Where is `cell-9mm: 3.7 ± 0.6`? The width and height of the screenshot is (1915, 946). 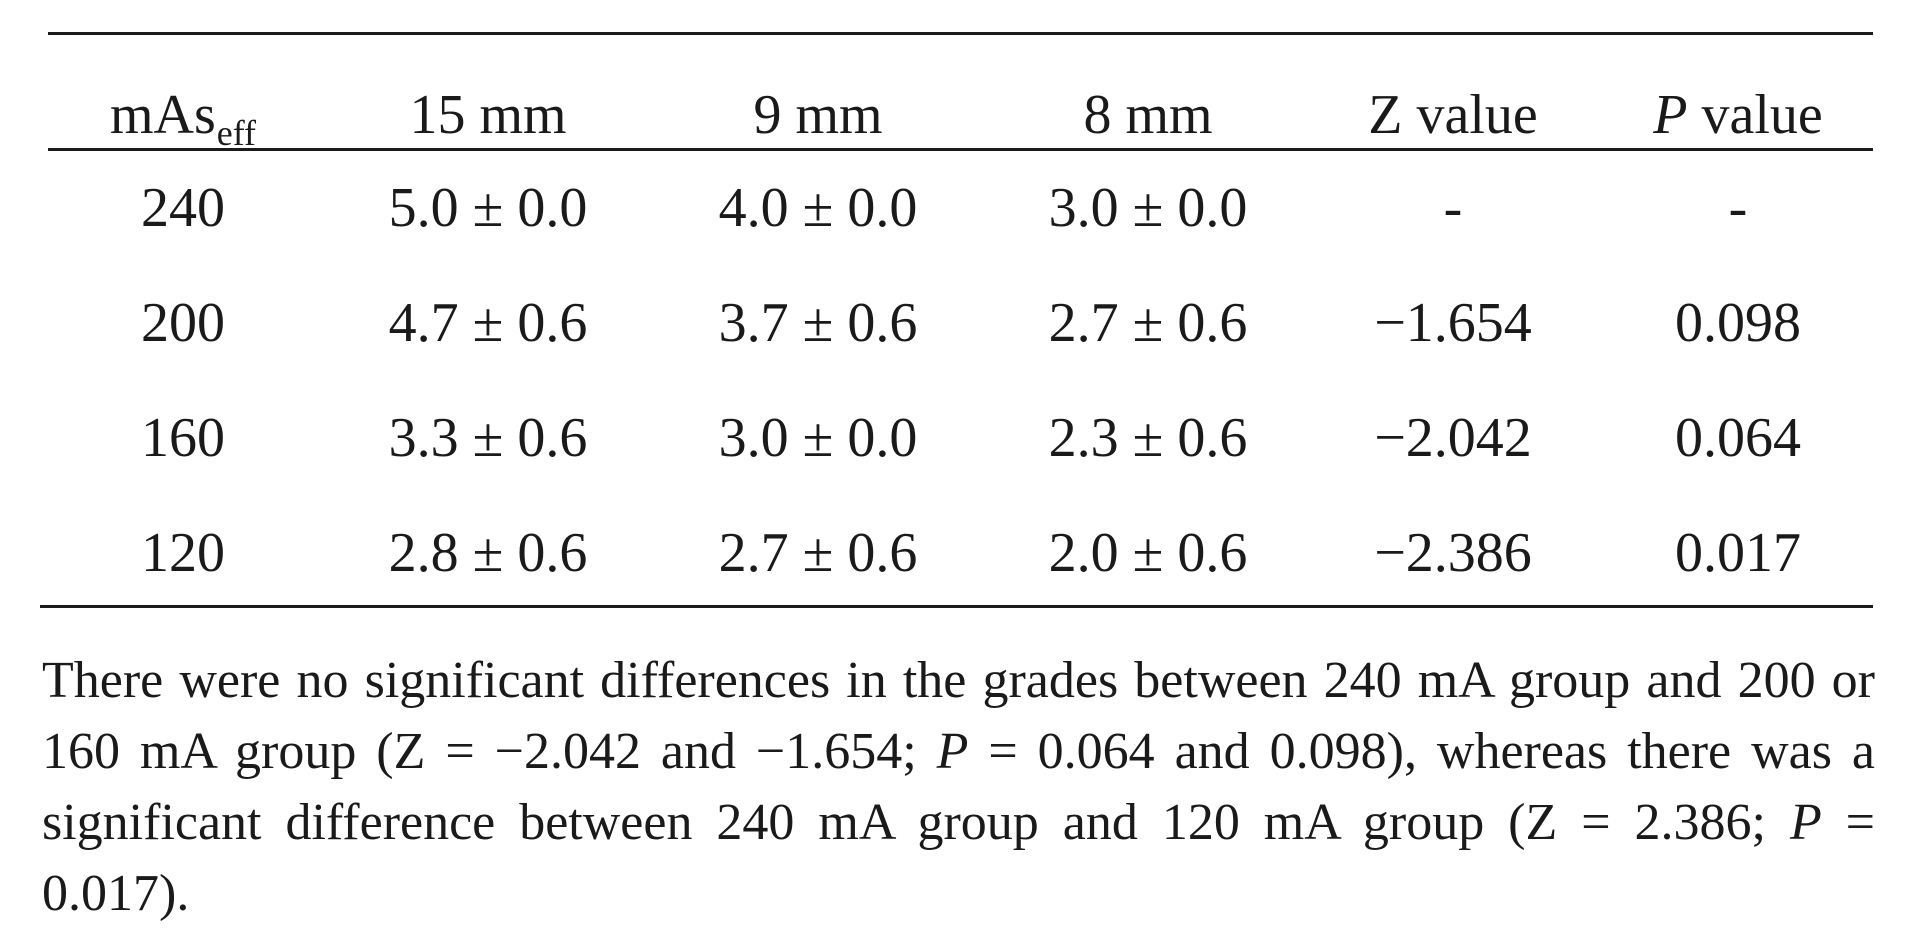
cell-9mm: 3.7 ± 0.6 is located at coordinates (818, 323).